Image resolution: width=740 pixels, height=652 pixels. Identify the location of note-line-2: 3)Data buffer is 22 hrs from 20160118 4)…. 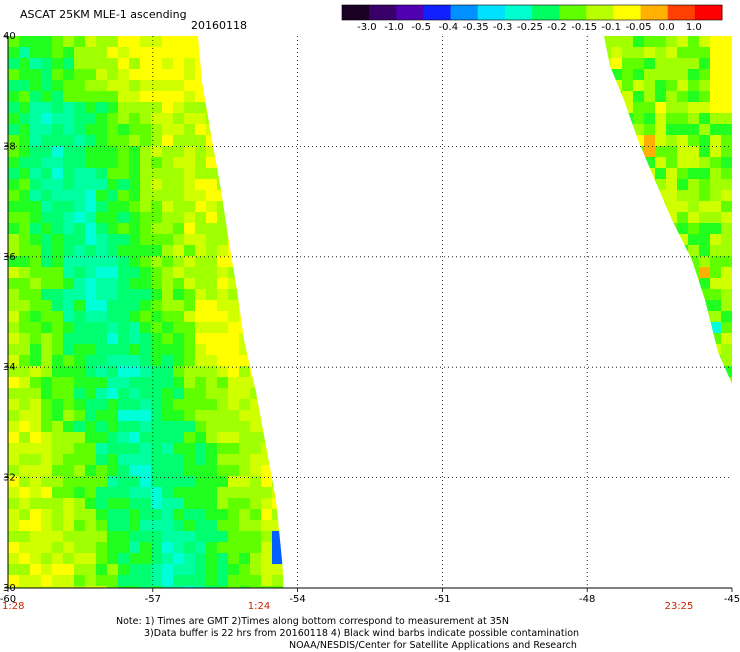
(362, 633).